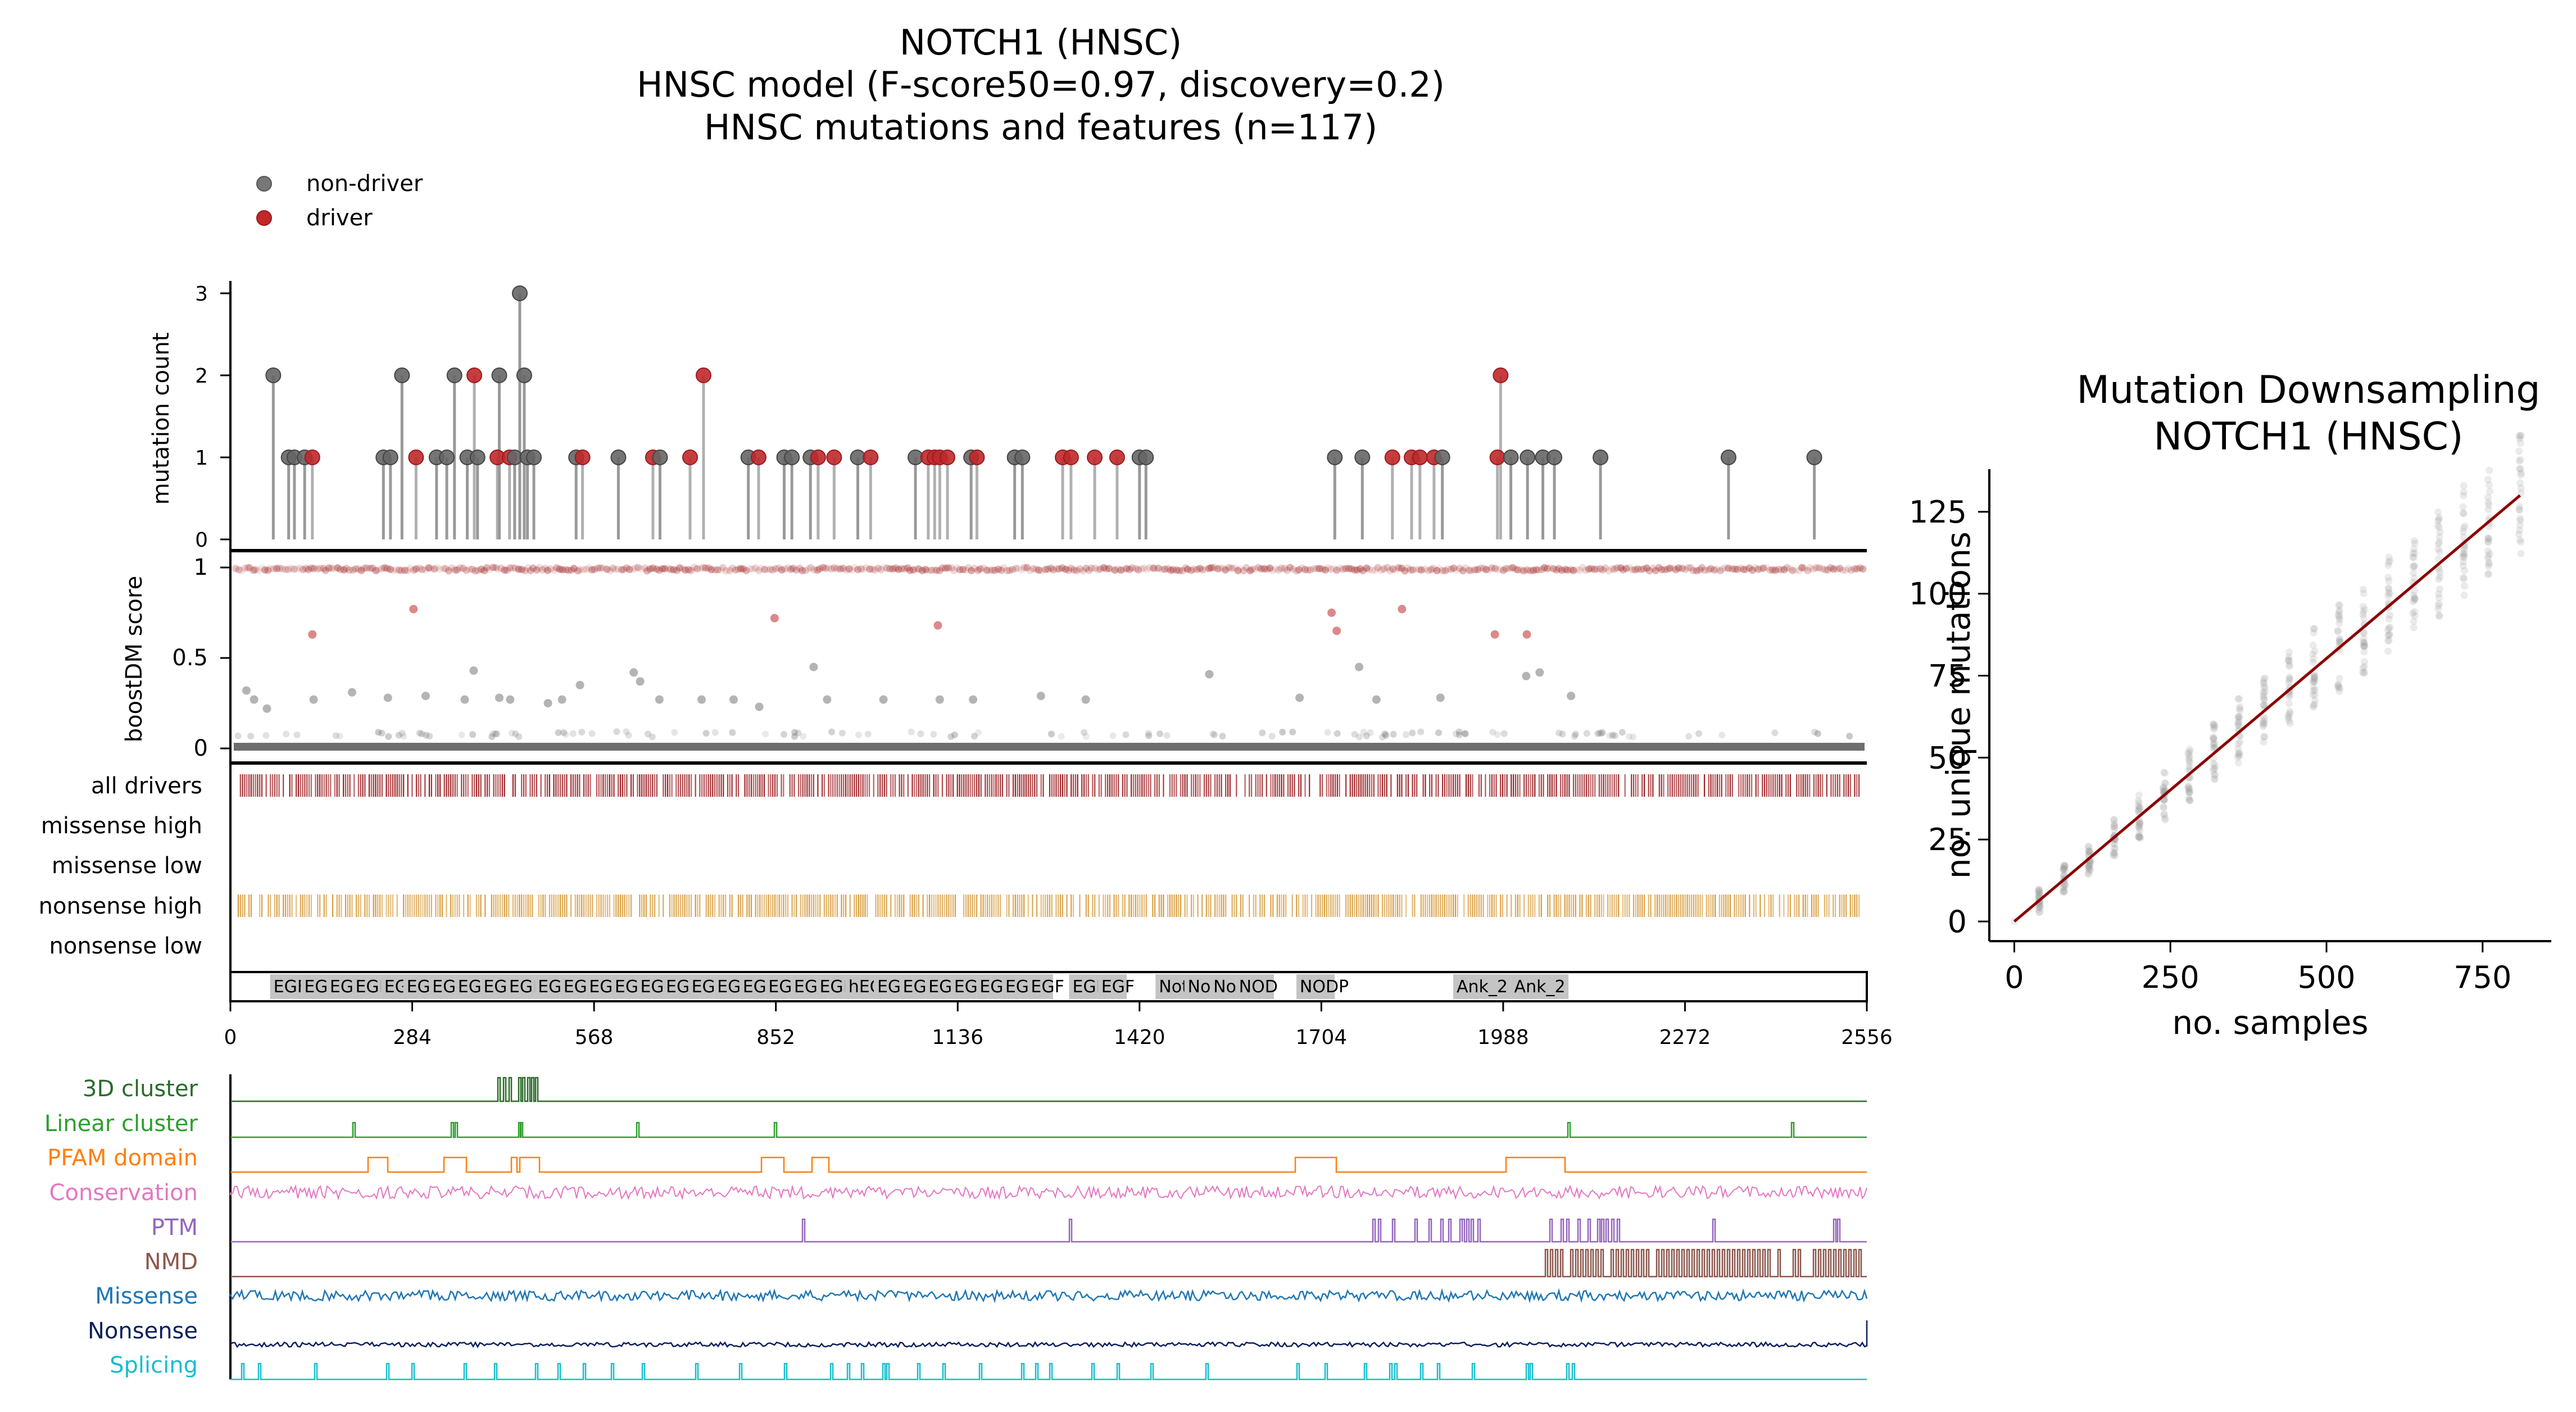  I want to click on feature-line-linear-cluster, so click(1048, 1130).